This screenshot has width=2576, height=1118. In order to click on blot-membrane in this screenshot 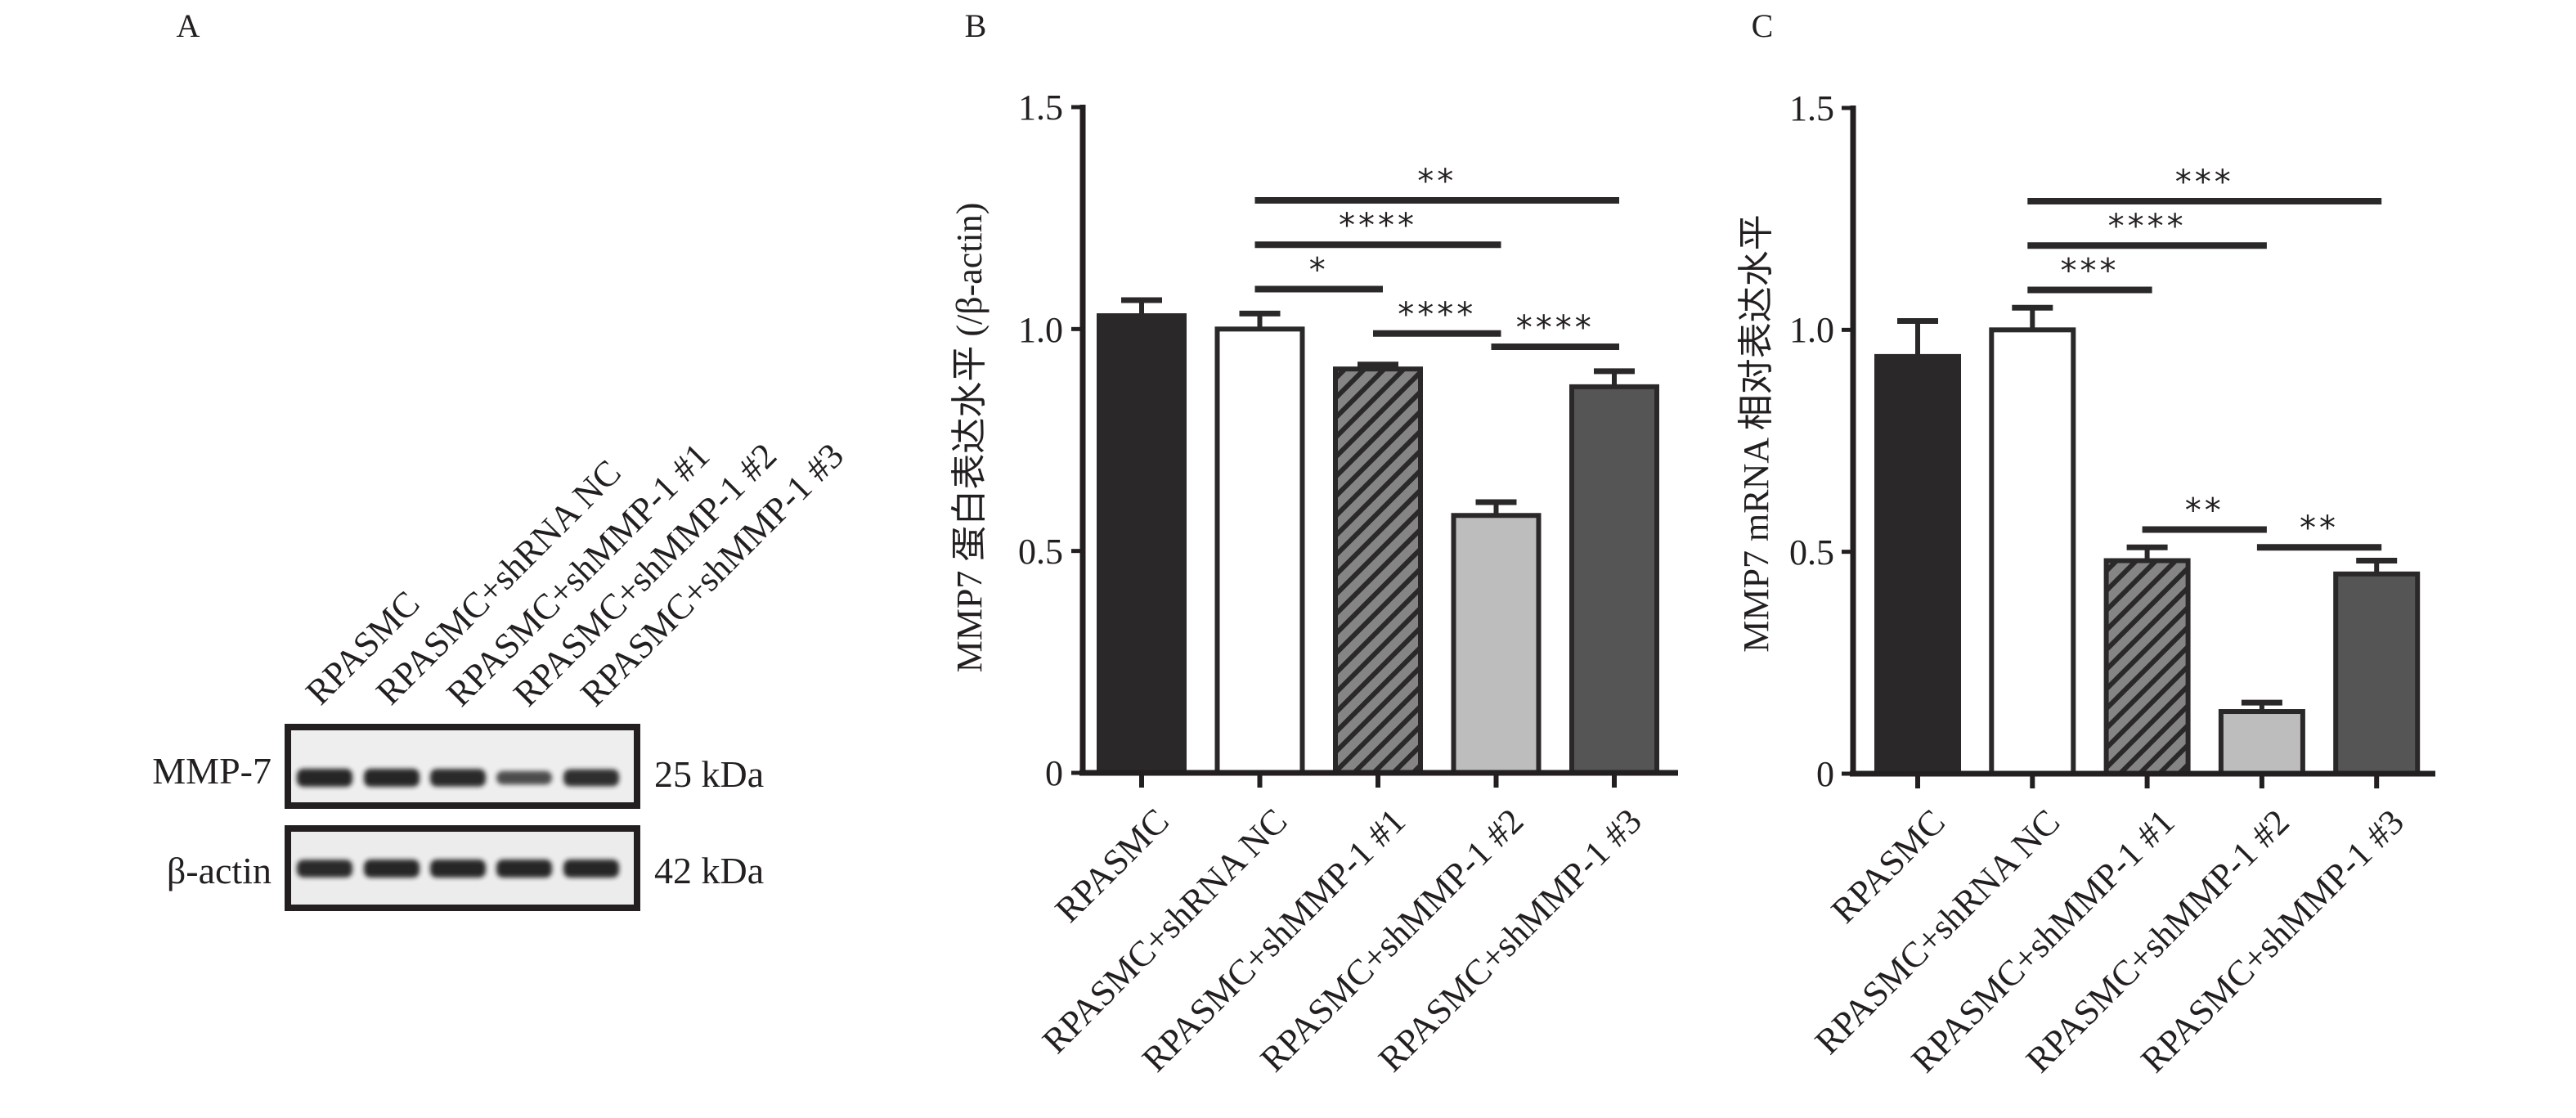, I will do `click(462, 766)`.